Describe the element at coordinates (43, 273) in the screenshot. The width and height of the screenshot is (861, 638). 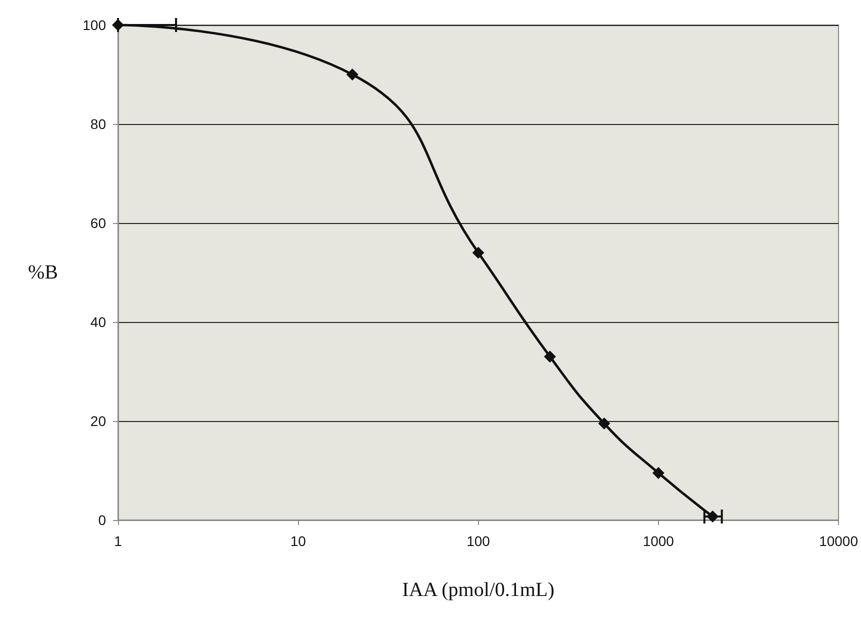
I see `y-axis-title: %B` at that location.